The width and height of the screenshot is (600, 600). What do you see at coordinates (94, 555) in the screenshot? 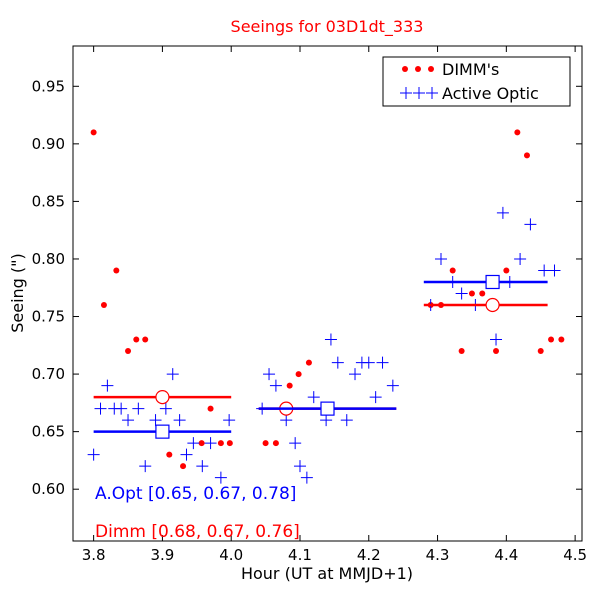
I see `x-tick-label: 3.8` at bounding box center [94, 555].